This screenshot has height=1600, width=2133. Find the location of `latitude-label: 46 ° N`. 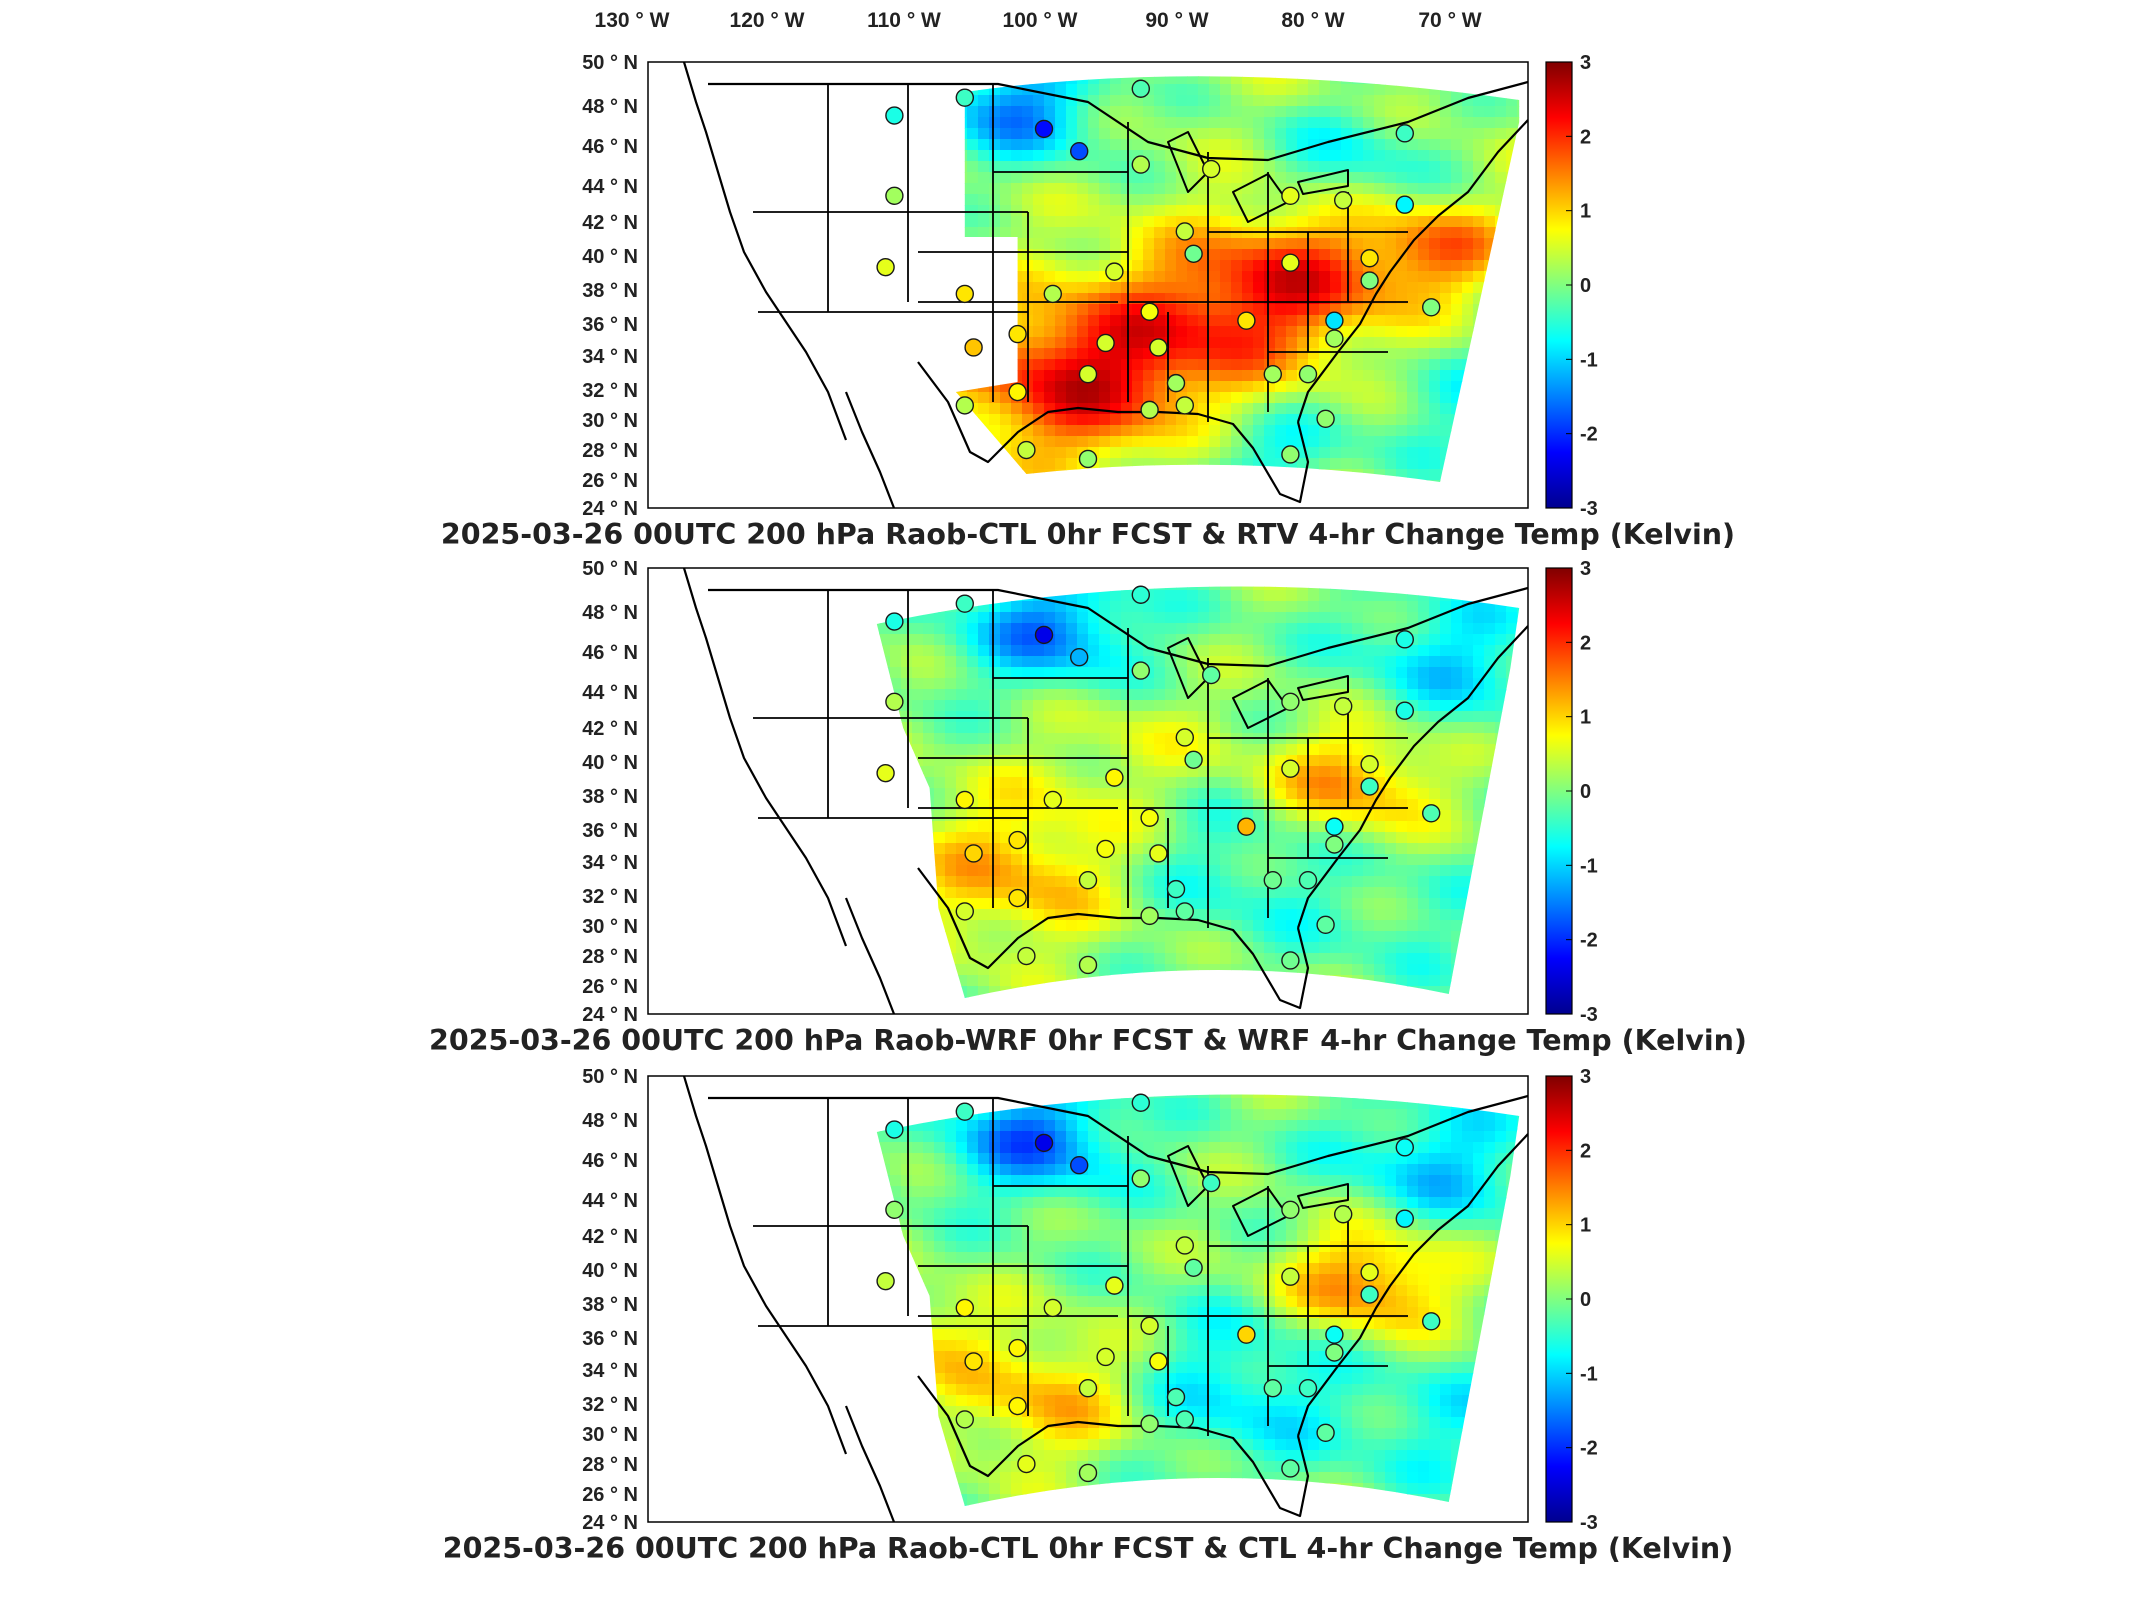

latitude-label: 46 ° N is located at coordinates (610, 653).